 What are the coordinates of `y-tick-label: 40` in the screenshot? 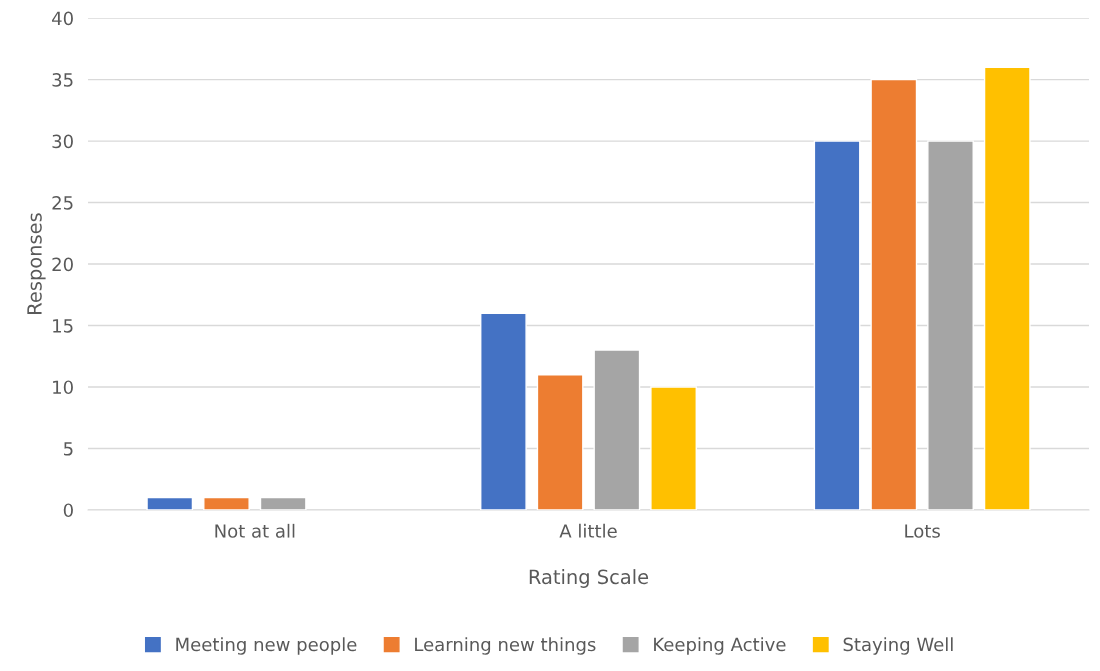 It's located at (62, 18).